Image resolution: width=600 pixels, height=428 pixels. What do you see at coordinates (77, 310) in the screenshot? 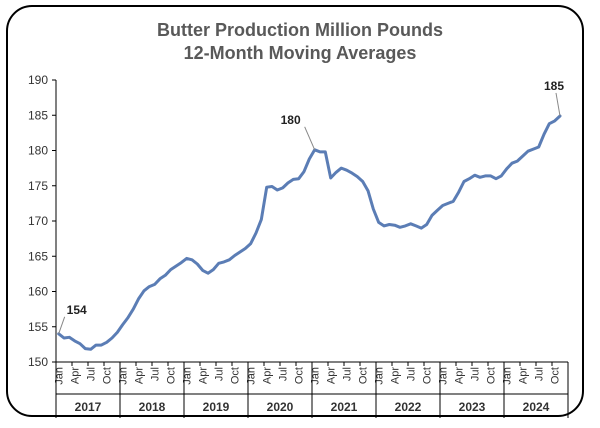
I see `annotation-label: 154` at bounding box center [77, 310].